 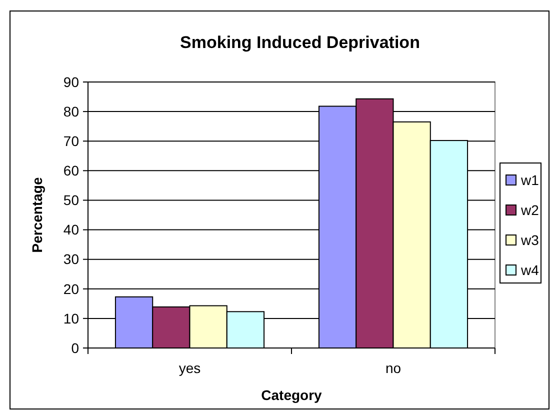 I want to click on y-tick-label: 90, so click(x=71, y=82).